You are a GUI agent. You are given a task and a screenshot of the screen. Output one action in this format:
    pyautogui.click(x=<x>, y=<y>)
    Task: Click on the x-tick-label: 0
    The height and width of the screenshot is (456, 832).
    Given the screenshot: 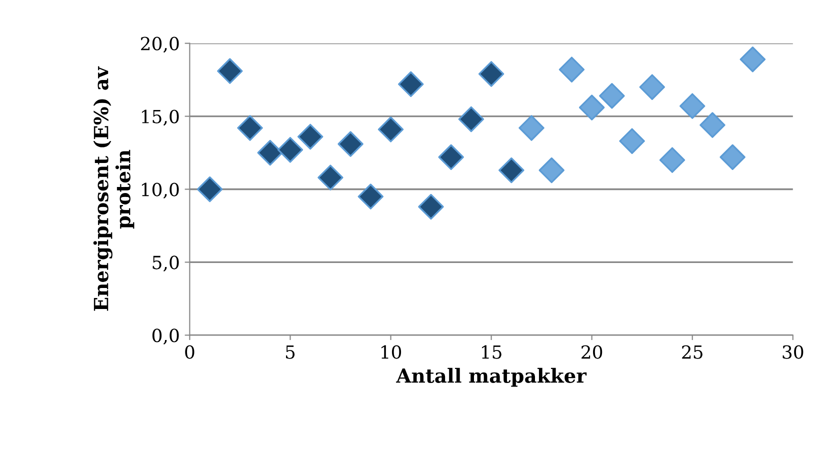 What is the action you would take?
    pyautogui.click(x=189, y=352)
    